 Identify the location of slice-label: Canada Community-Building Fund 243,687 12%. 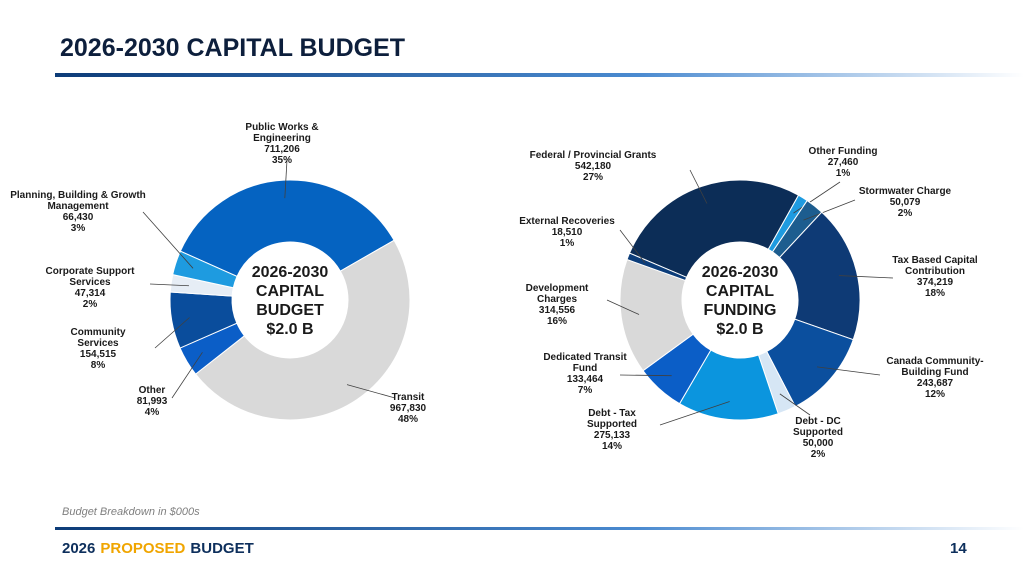
(935, 378).